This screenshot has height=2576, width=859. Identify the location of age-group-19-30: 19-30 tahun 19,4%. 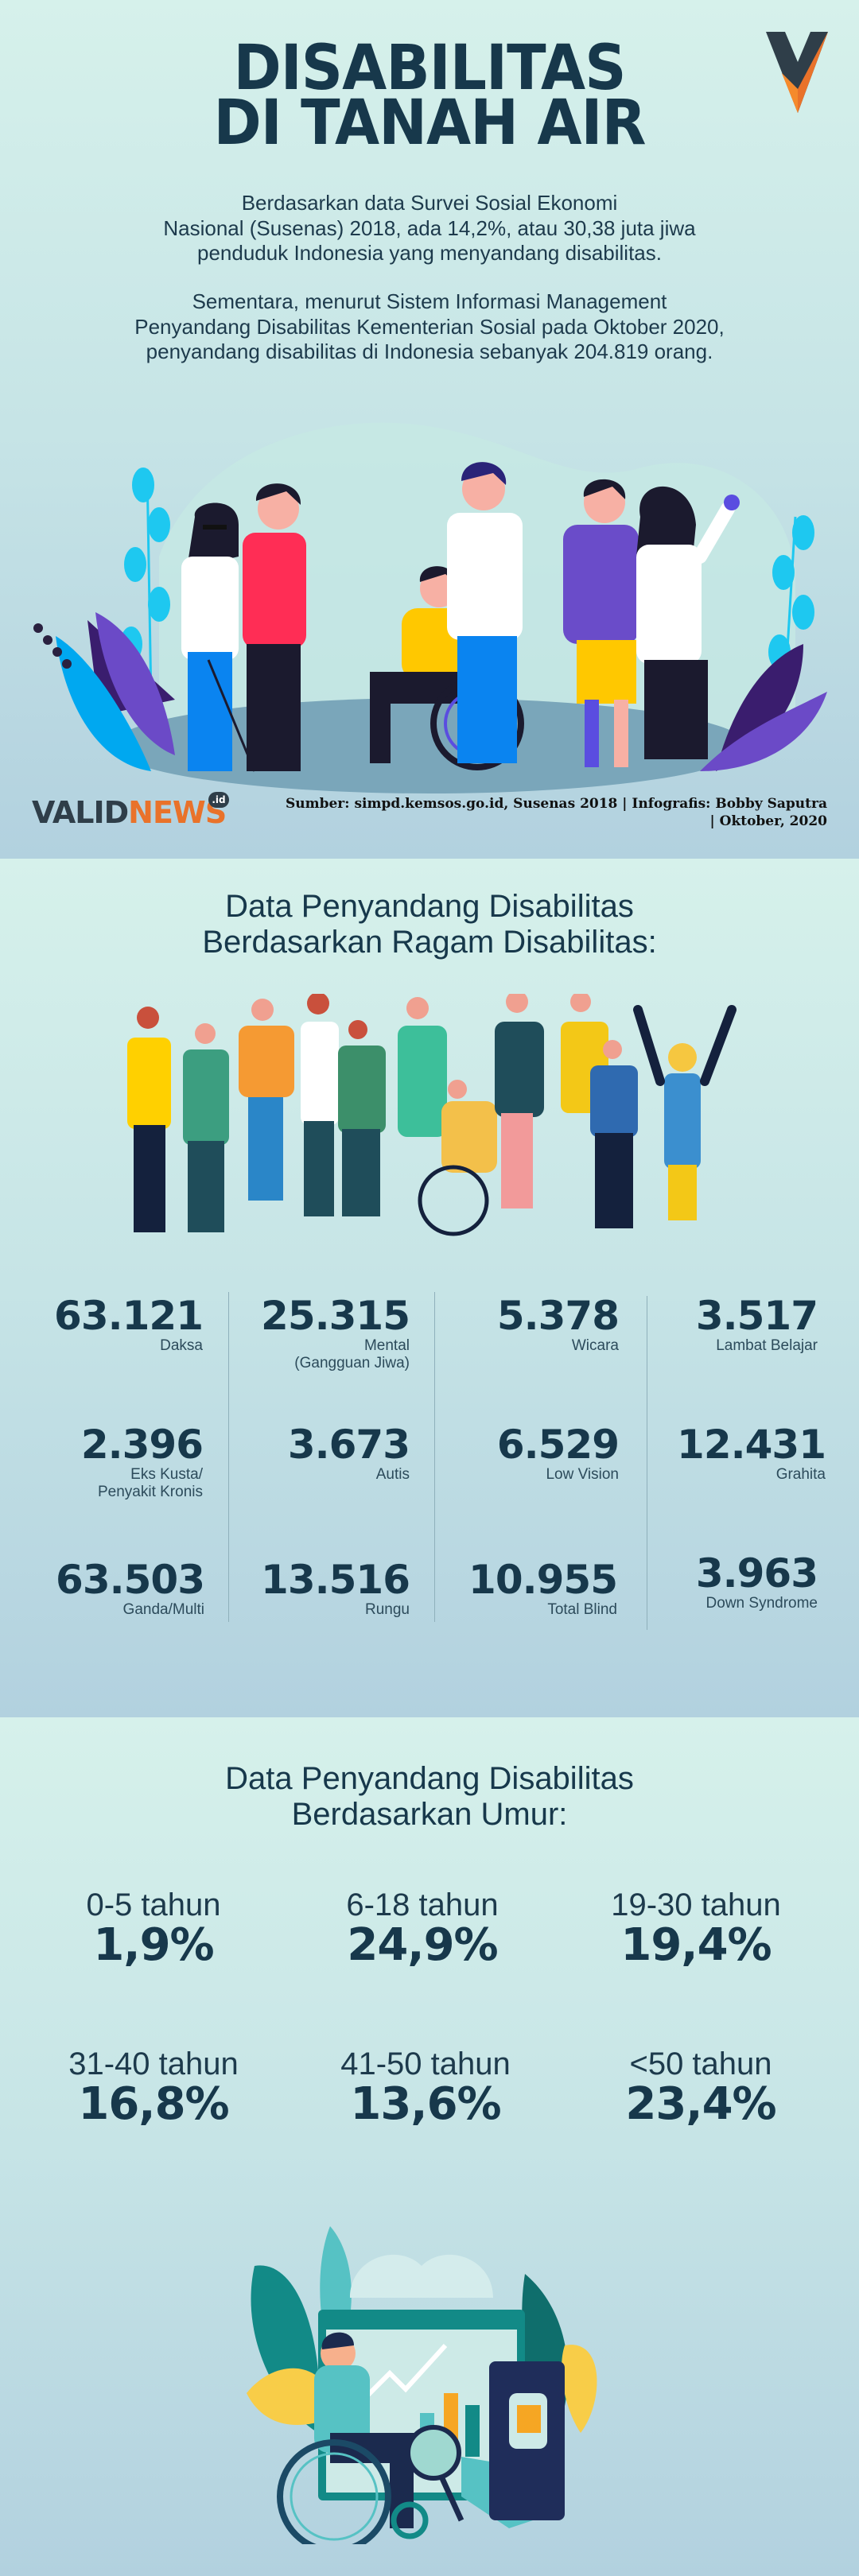
(696, 1929).